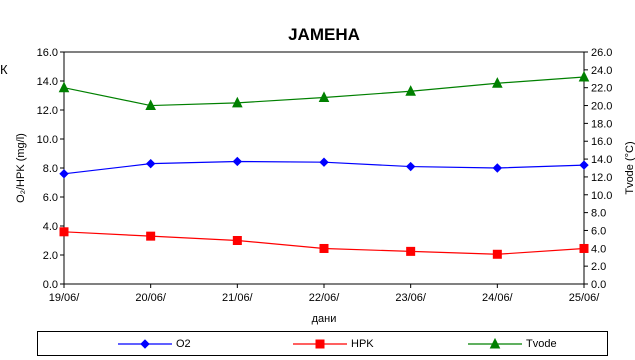  Describe the element at coordinates (601, 196) in the screenshot. I see `y-tick-label-right: 10.0` at that location.